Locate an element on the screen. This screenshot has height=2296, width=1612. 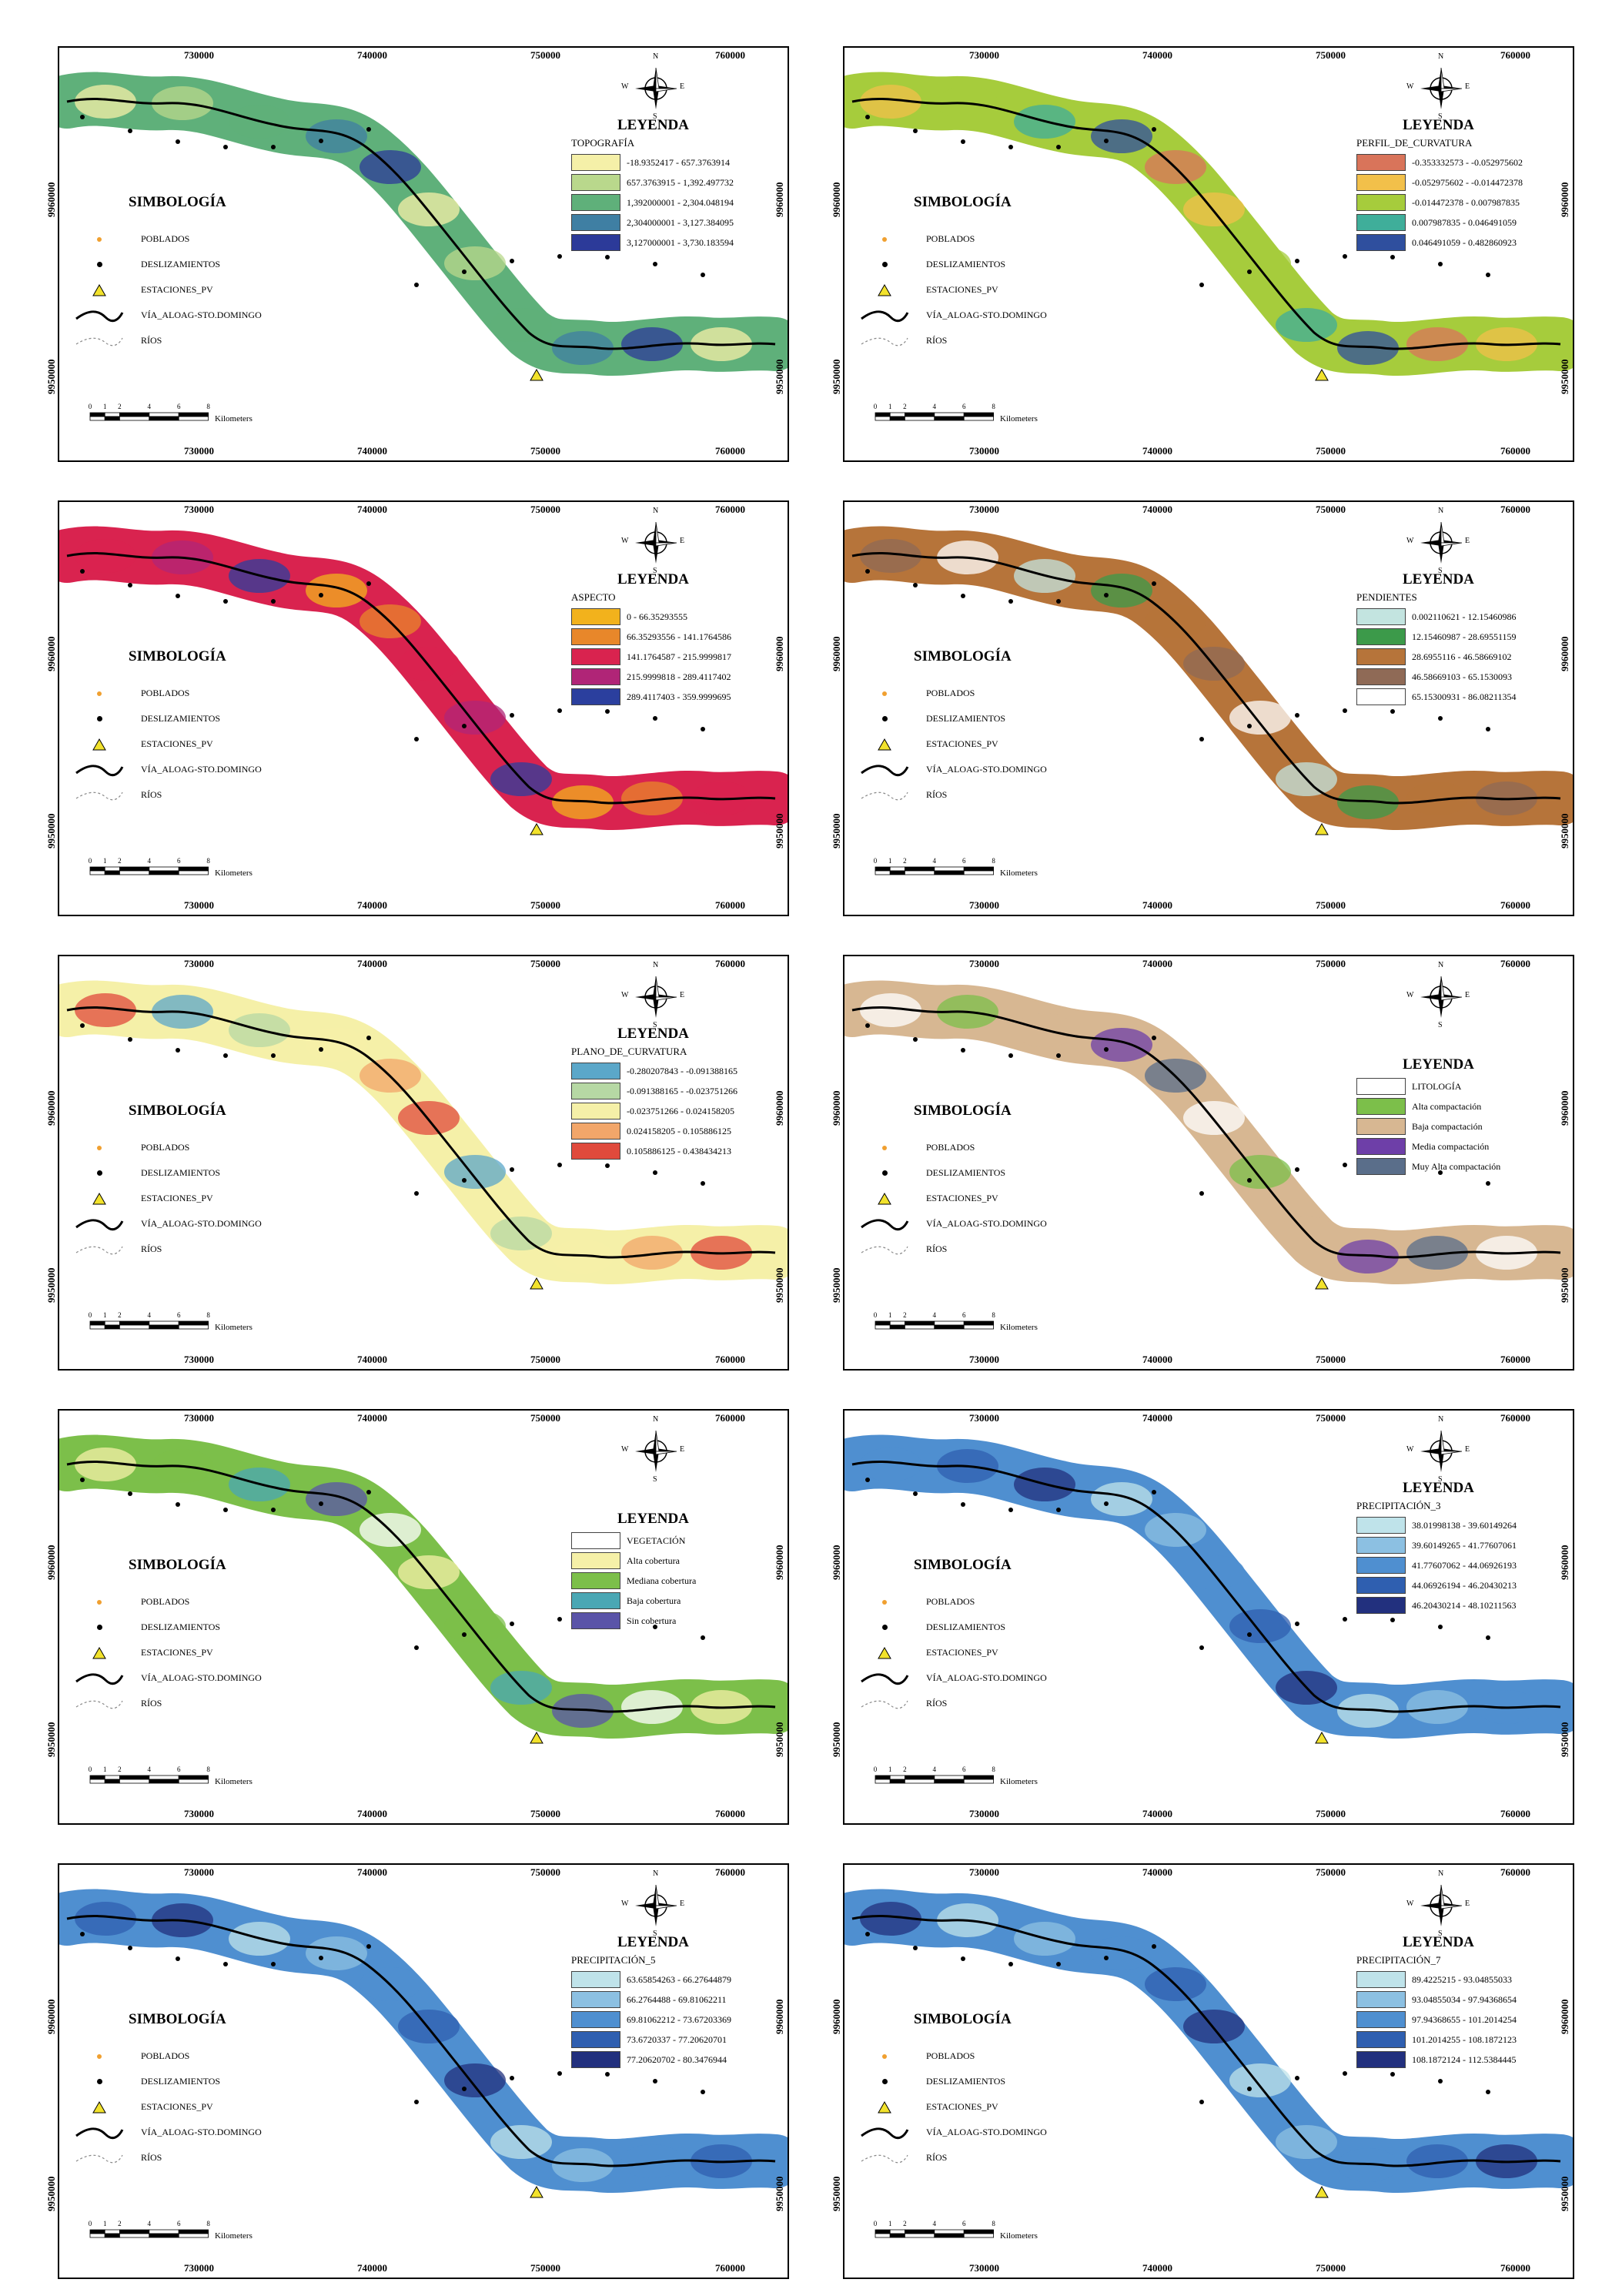
legend-label: 141.1764587 - 215.9999817 is located at coordinates (679, 656).